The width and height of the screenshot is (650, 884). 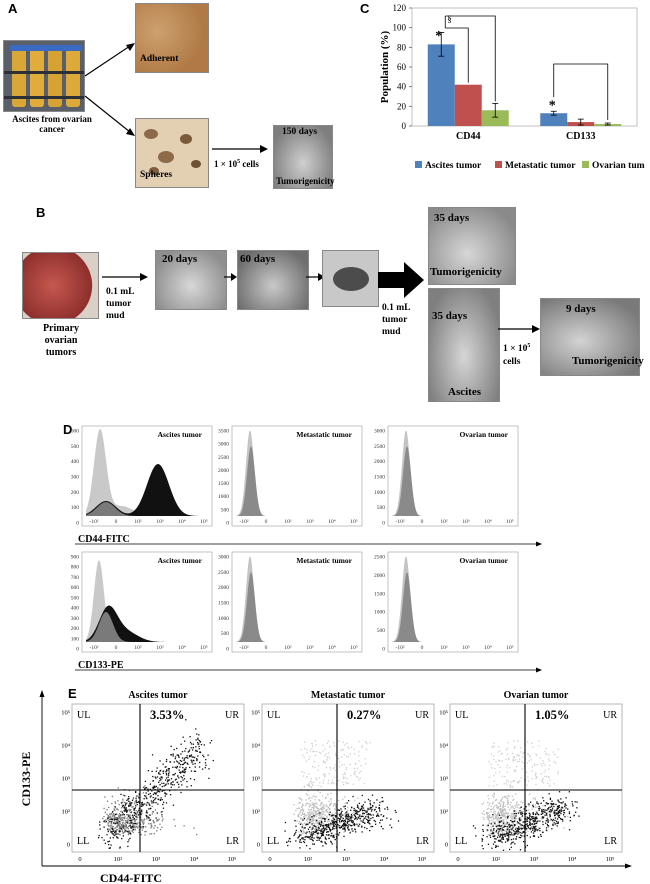 I want to click on histogram-title: Metastatic tumor, so click(x=324, y=560).